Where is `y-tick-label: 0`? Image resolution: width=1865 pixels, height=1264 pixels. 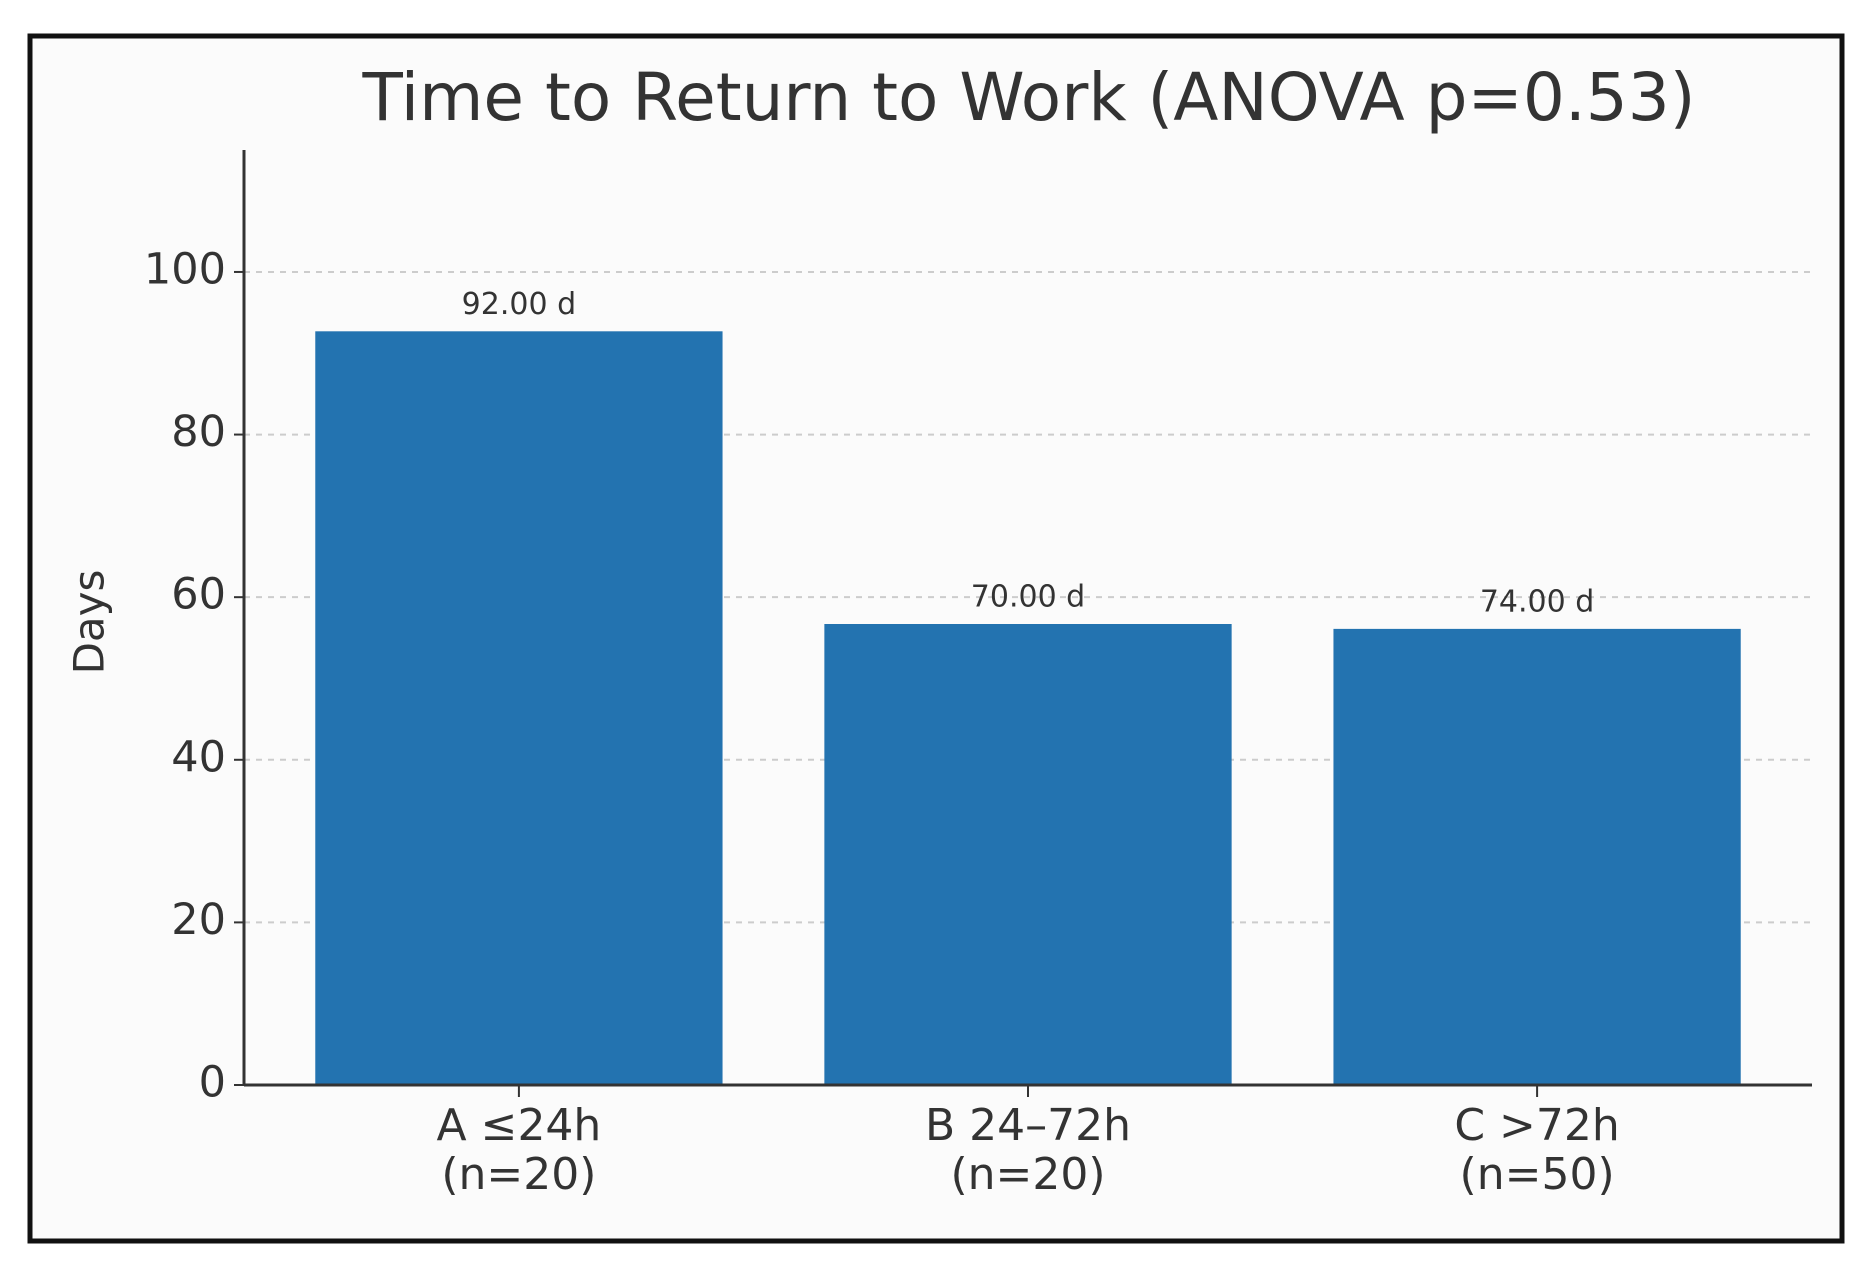 y-tick-label: 0 is located at coordinates (212, 1083).